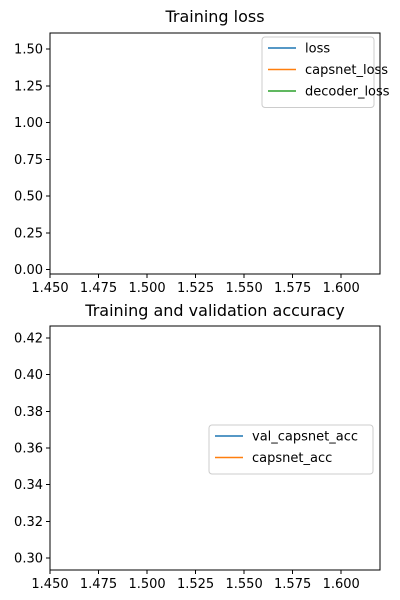 Image resolution: width=400 pixels, height=600 pixels. What do you see at coordinates (317, 49) in the screenshot?
I see `legend-label-0: loss` at bounding box center [317, 49].